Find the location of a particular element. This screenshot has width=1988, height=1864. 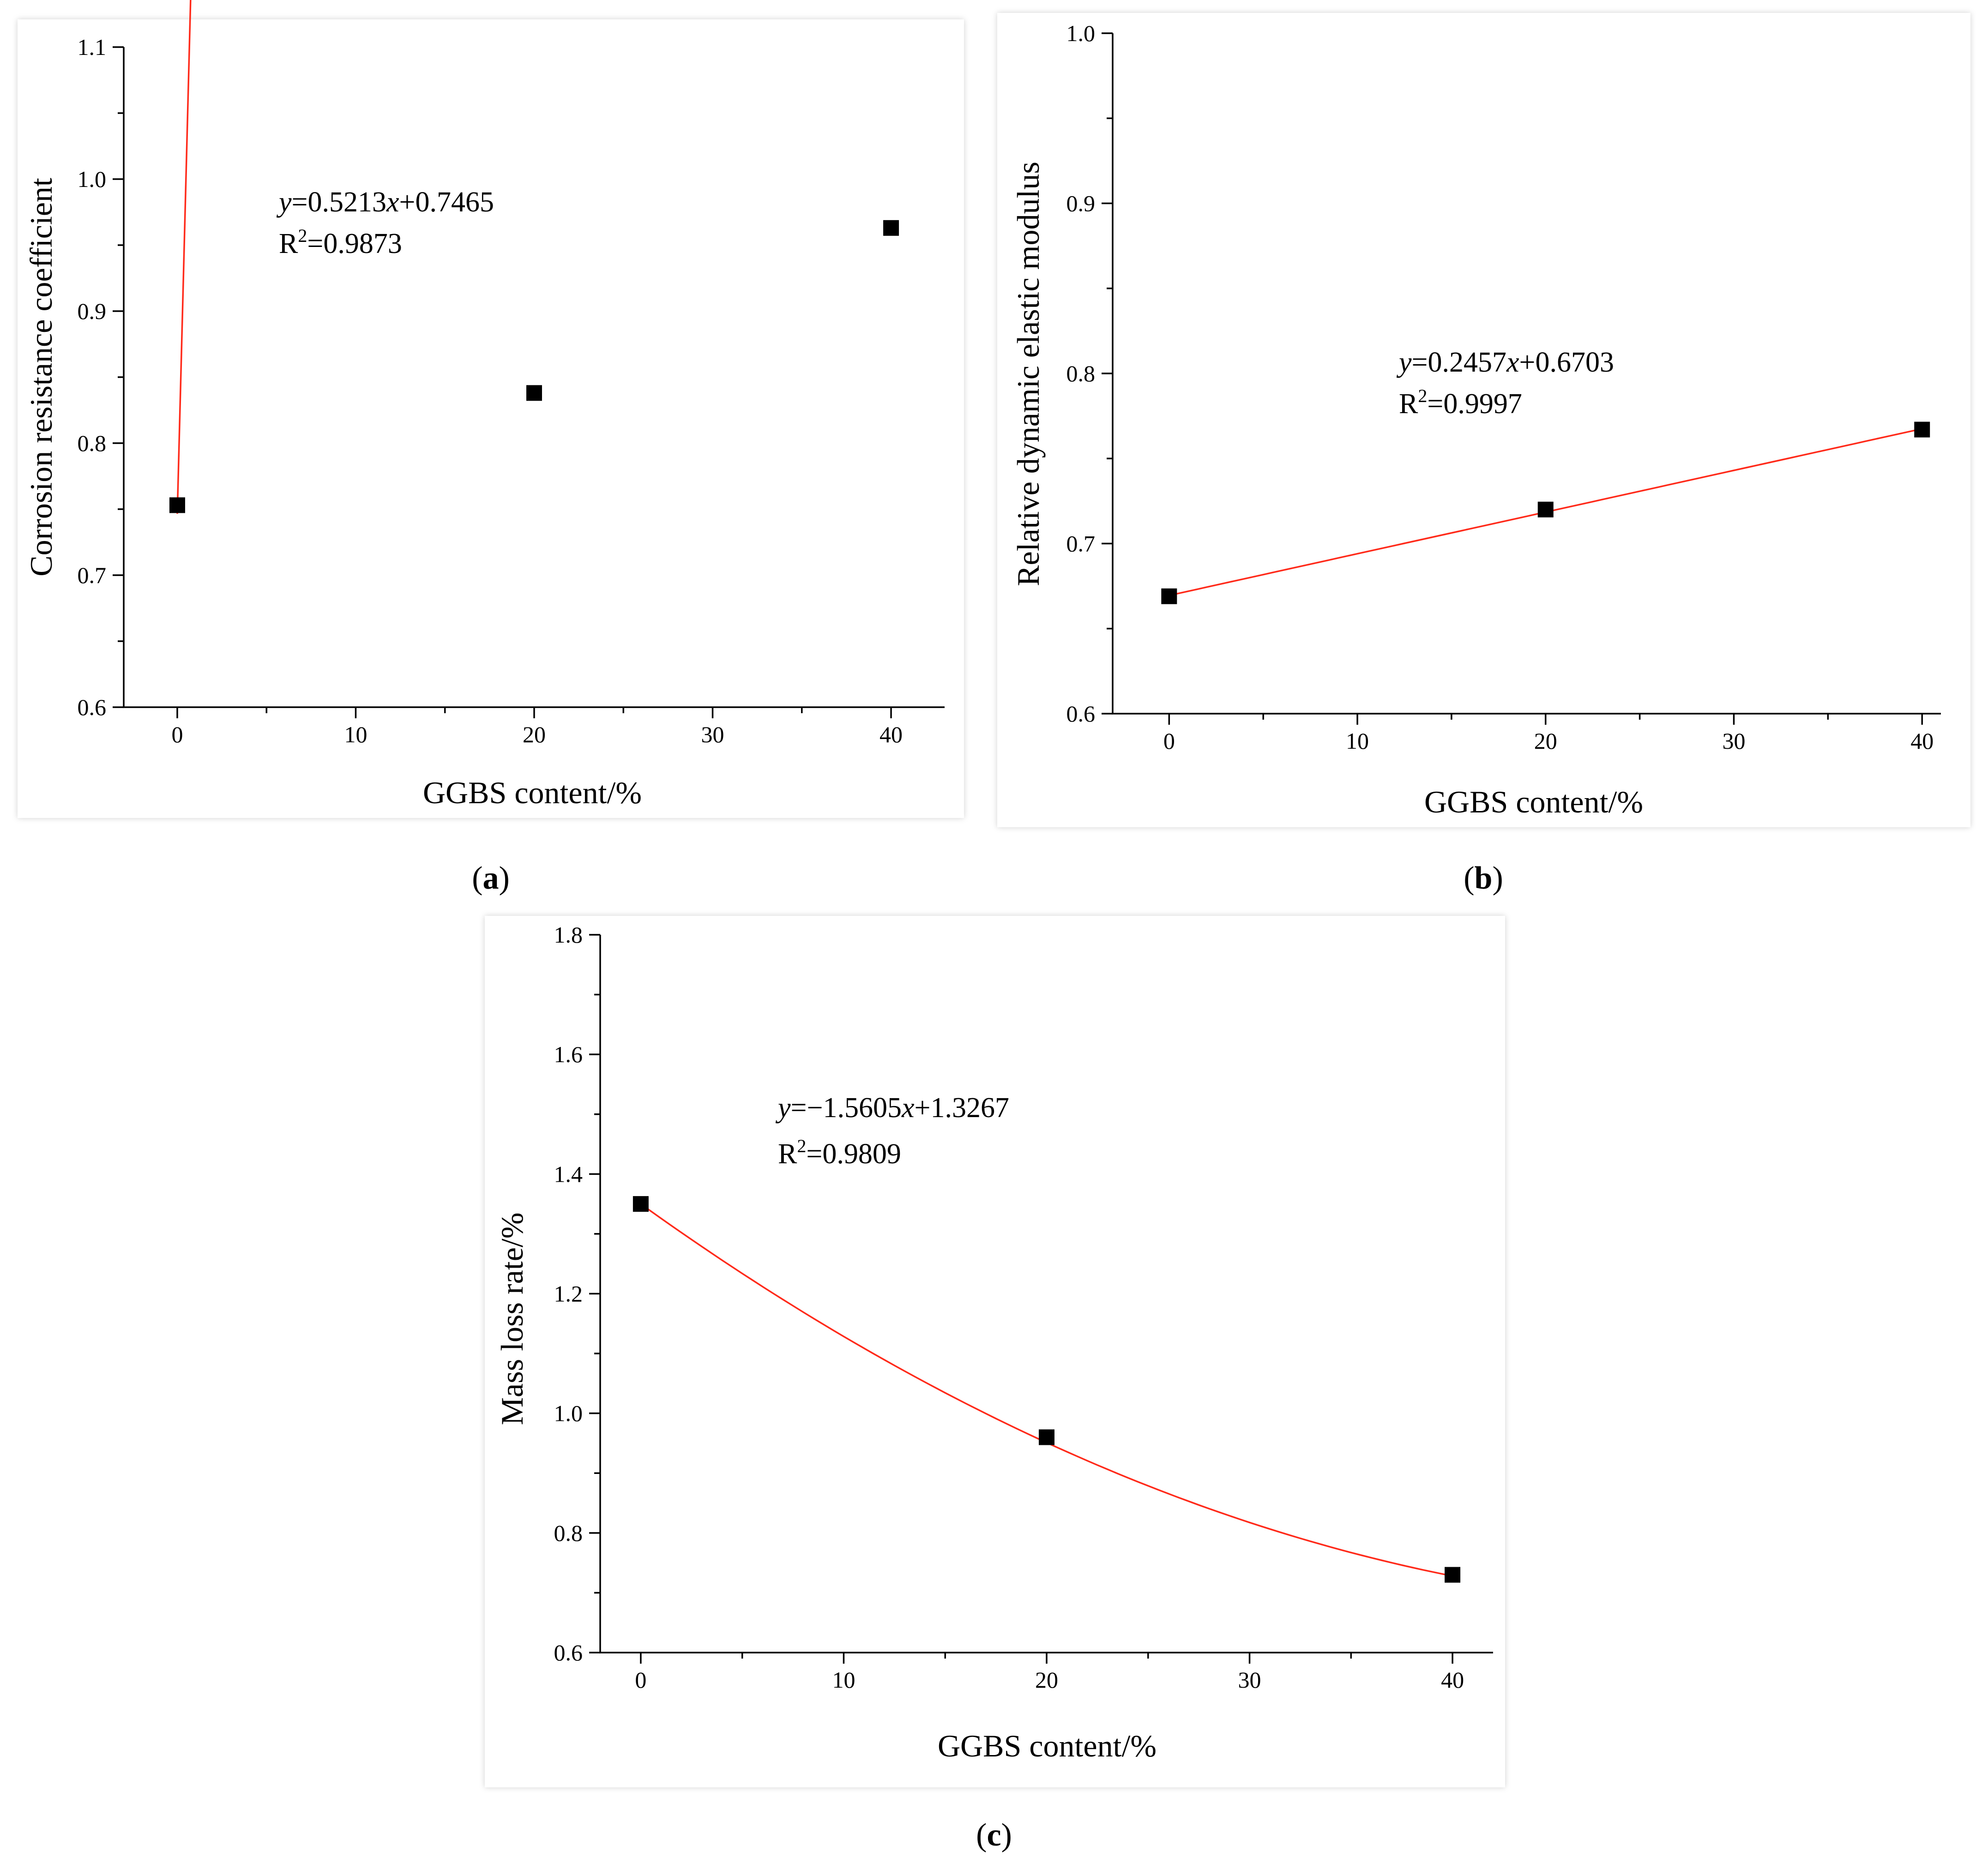

r-squared-c-sup: 2 is located at coordinates (801, 1146).